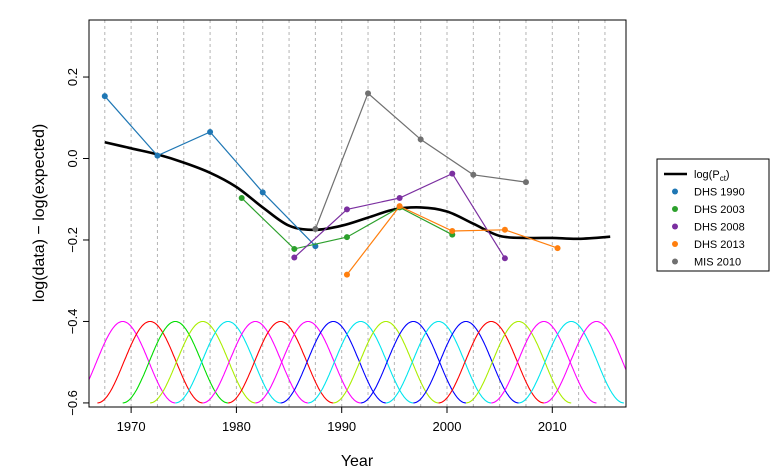 This screenshot has height=475, width=776. What do you see at coordinates (712, 176) in the screenshot?
I see `legend-label: log(Pct)` at bounding box center [712, 176].